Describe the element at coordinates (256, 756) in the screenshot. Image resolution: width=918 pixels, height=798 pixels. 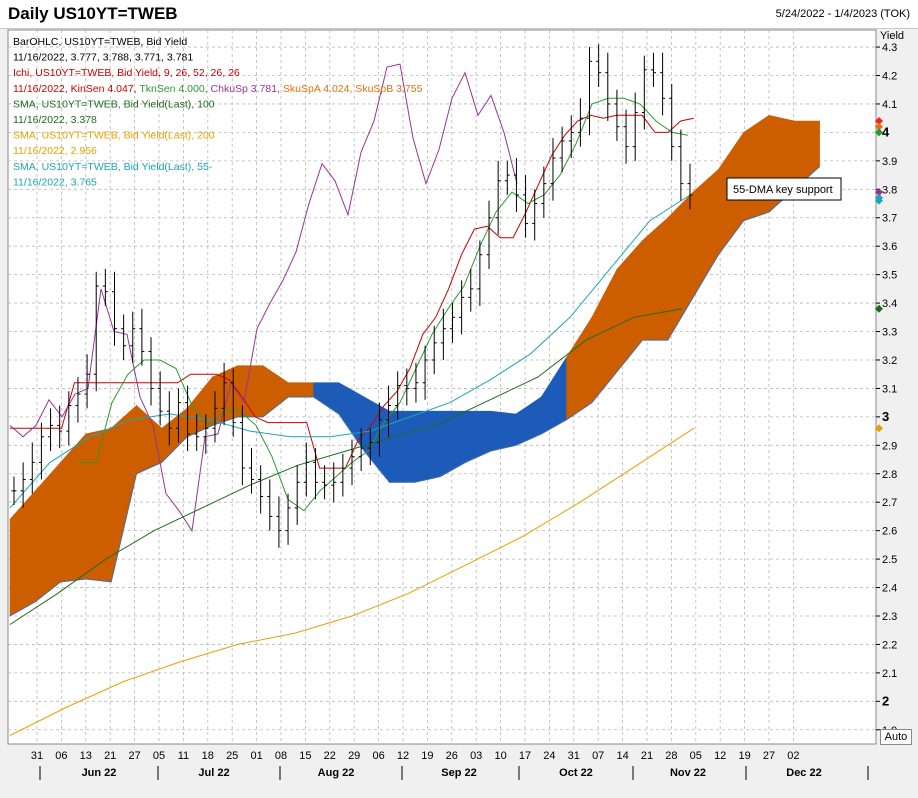
I see `x-day-label: 01` at that location.